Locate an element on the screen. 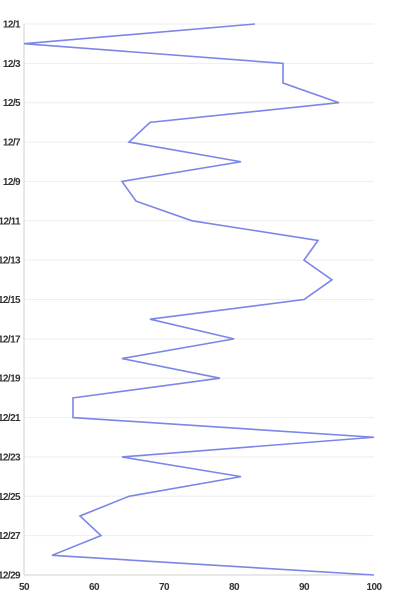 This screenshot has height=600, width=400. y-tick-label: 12/9 is located at coordinates (12, 182).